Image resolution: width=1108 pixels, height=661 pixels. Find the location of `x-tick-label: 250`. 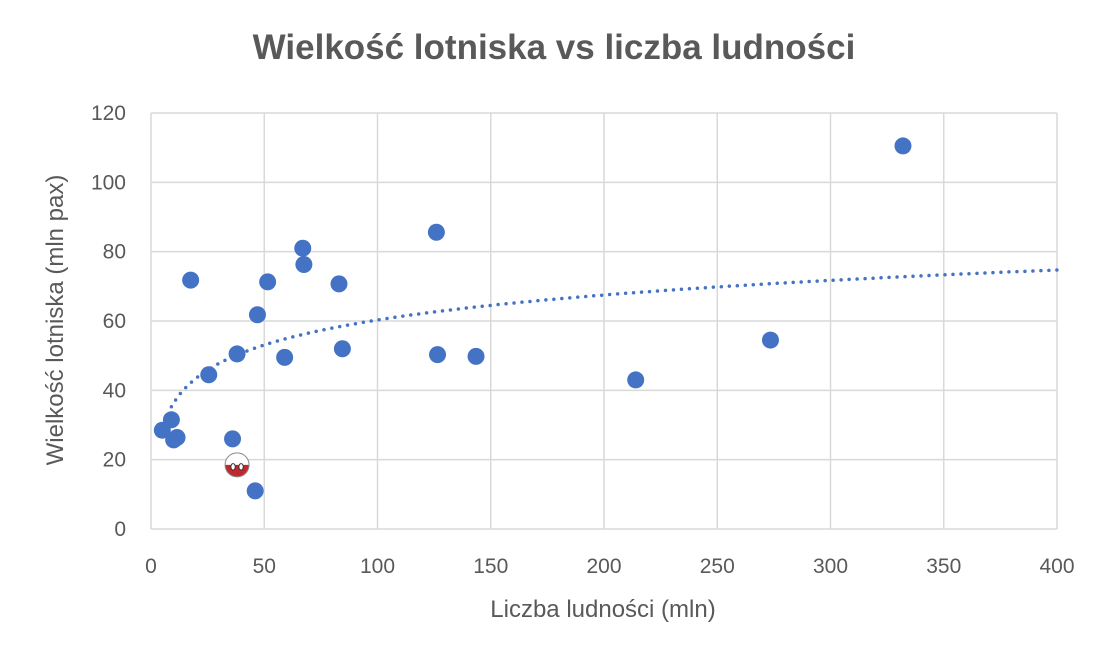

x-tick-label: 250 is located at coordinates (717, 566).